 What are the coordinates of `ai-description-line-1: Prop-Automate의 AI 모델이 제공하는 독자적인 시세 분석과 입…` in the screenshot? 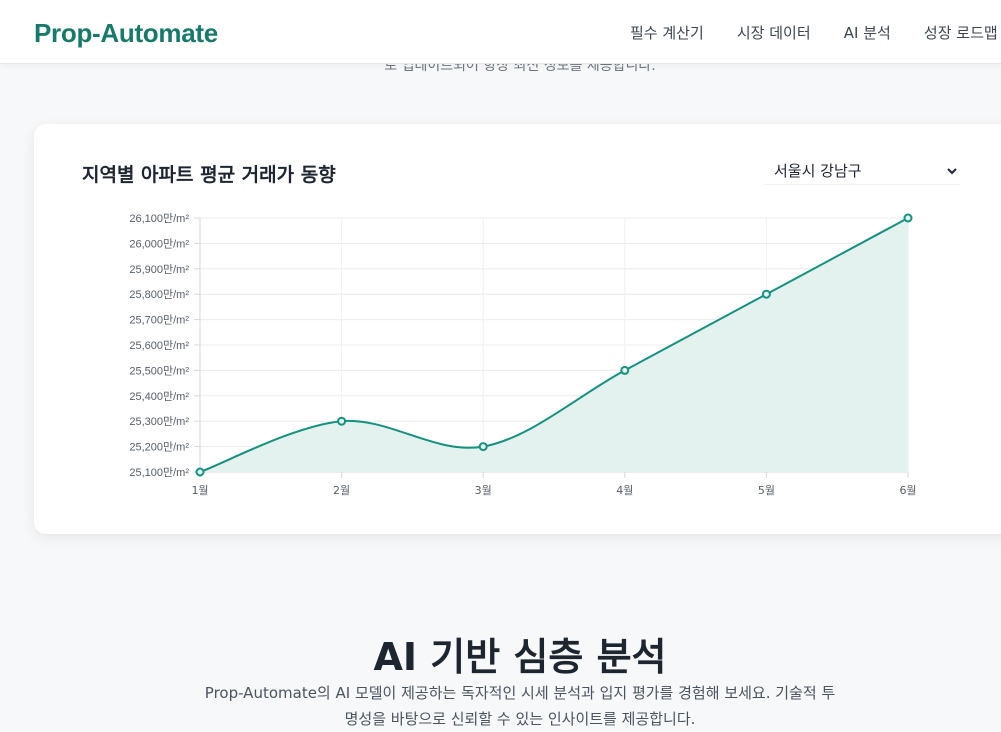 It's located at (520, 693).